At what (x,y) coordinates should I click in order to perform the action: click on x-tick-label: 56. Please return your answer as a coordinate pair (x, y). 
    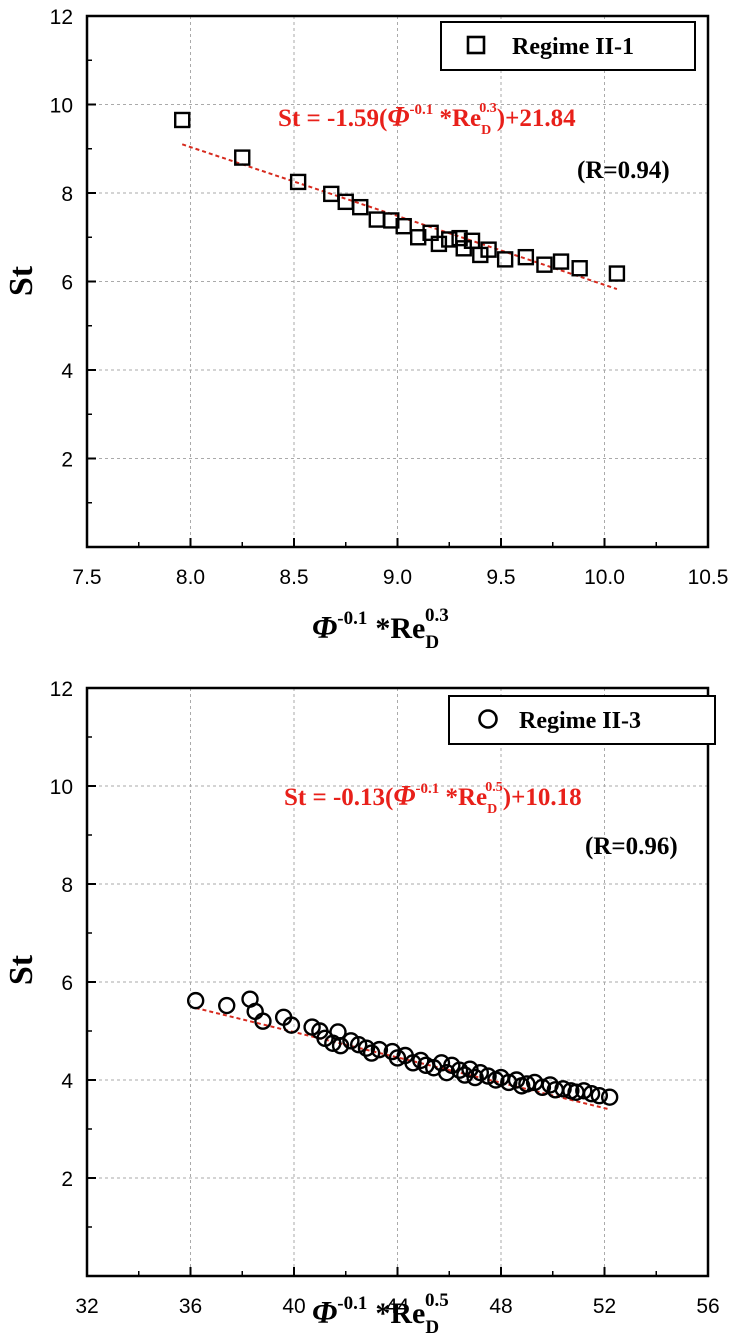
    Looking at the image, I should click on (707, 1306).